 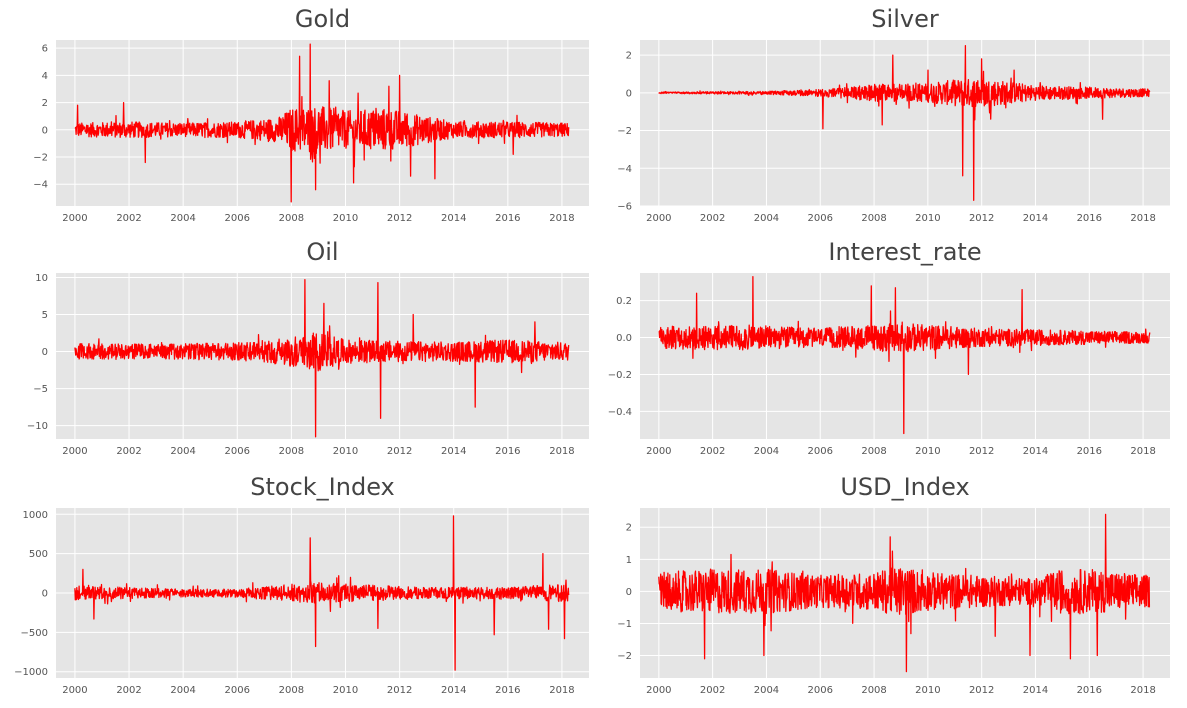 I want to click on gold-x-tick-label: 2002, so click(x=128, y=218).